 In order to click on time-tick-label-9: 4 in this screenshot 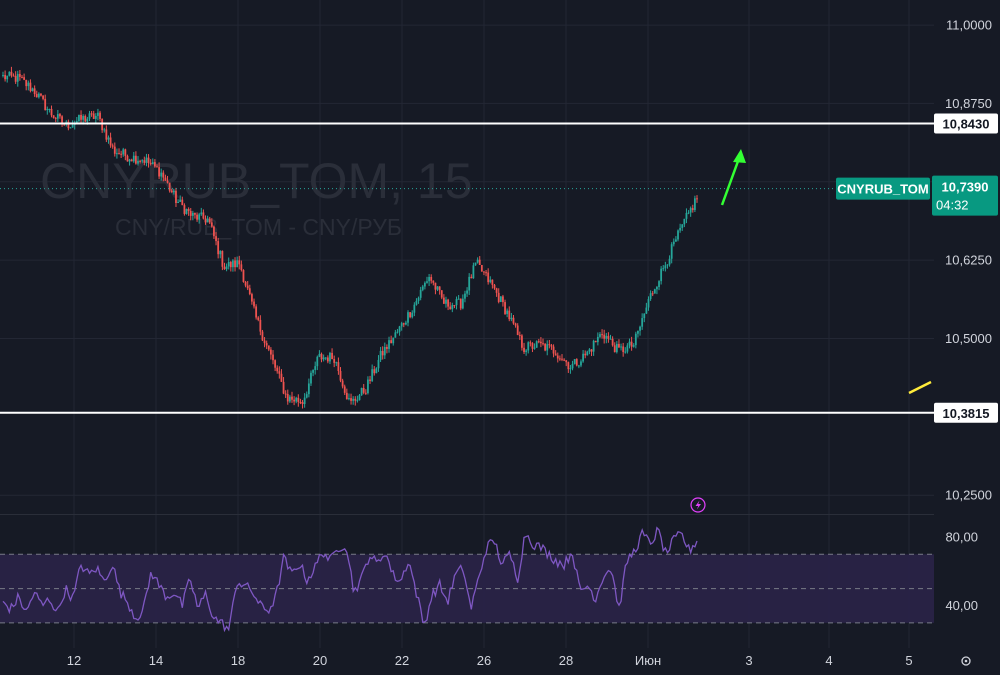, I will do `click(828, 660)`.